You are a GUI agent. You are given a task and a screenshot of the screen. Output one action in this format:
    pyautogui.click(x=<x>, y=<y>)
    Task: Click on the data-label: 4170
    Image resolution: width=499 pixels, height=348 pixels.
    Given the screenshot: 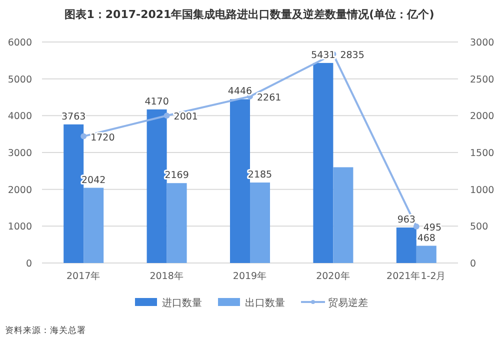 What is the action you would take?
    pyautogui.click(x=156, y=102)
    